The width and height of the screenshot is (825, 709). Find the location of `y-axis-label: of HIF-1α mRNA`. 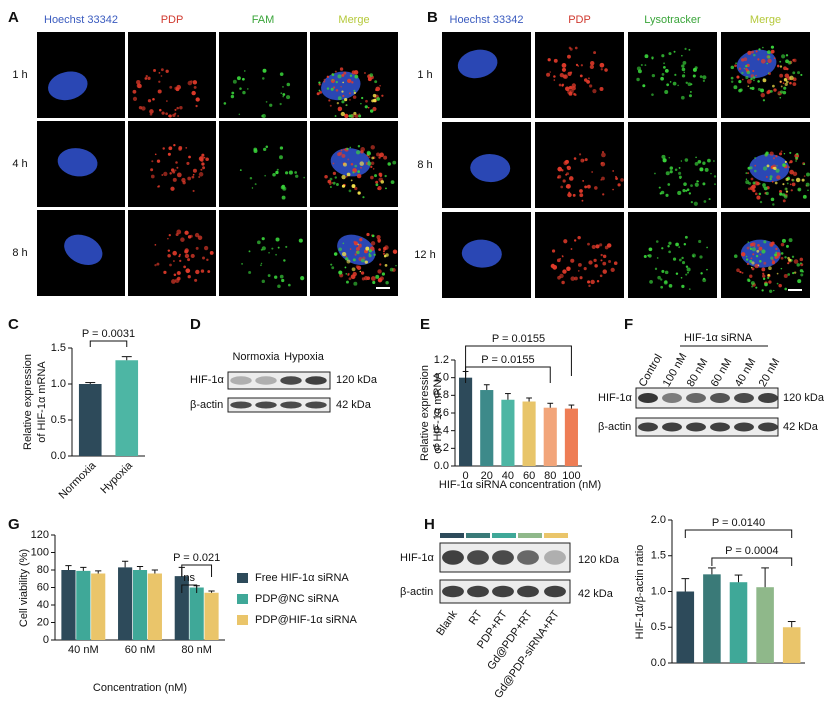

y-axis-label: of HIF-1α mRNA is located at coordinates (42, 402).